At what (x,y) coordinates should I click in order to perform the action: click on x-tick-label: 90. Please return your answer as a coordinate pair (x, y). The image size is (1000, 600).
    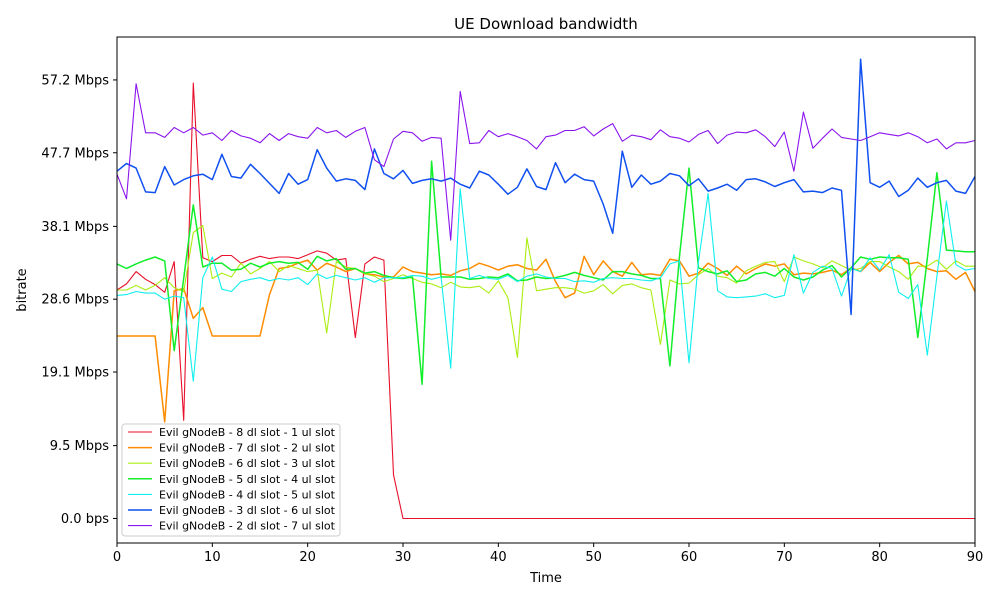
    Looking at the image, I should click on (975, 557).